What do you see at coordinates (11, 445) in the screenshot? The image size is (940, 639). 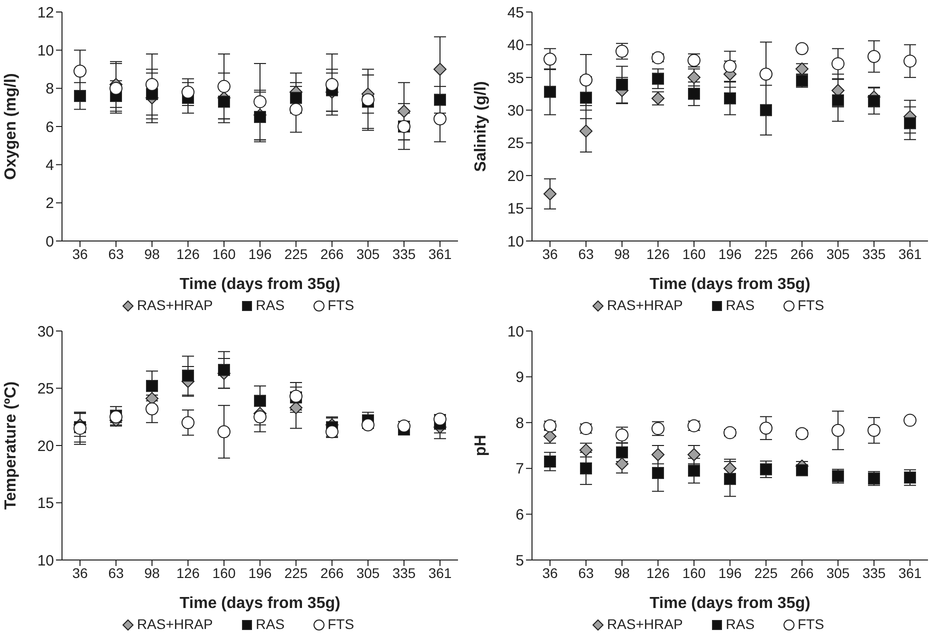 I see `y-axis-title: Temperature (ºC)` at bounding box center [11, 445].